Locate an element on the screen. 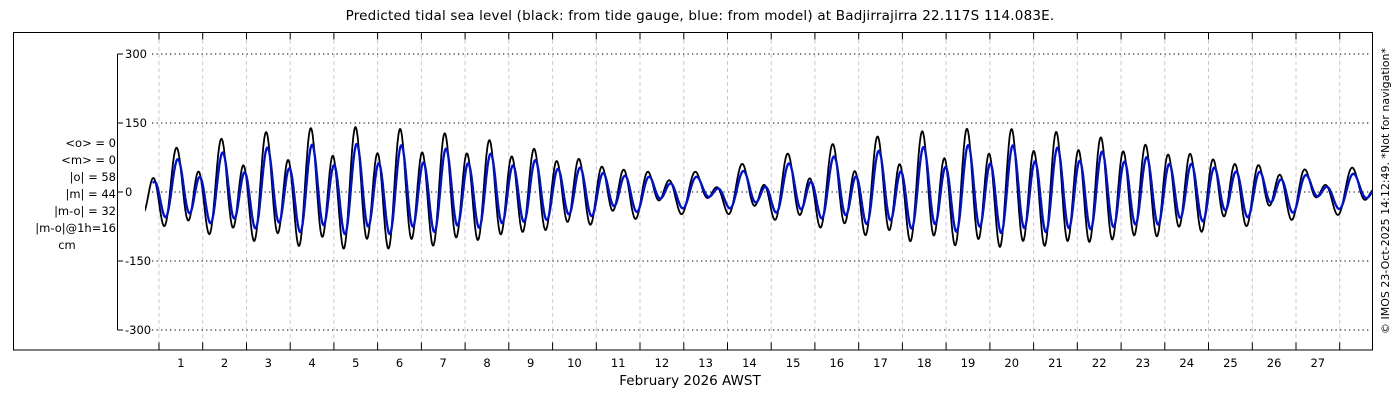  day-label: 12 is located at coordinates (662, 363).